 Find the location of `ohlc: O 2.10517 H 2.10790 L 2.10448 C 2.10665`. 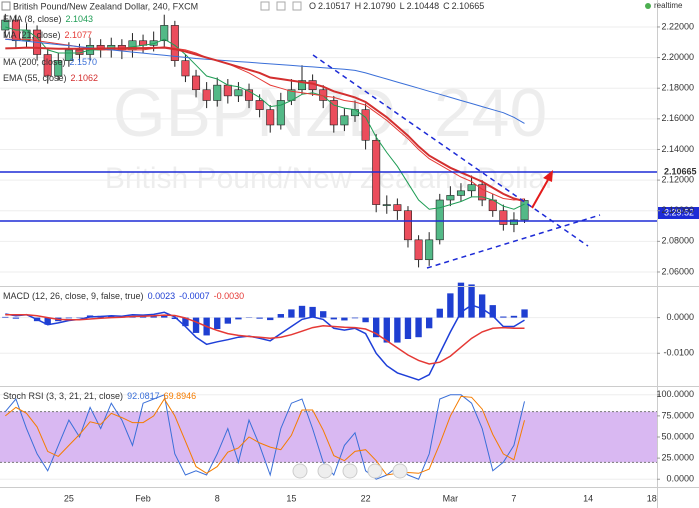

ohlc: O 2.10517 H 2.10790 L 2.10448 C 2.10665 is located at coordinates (396, 6).